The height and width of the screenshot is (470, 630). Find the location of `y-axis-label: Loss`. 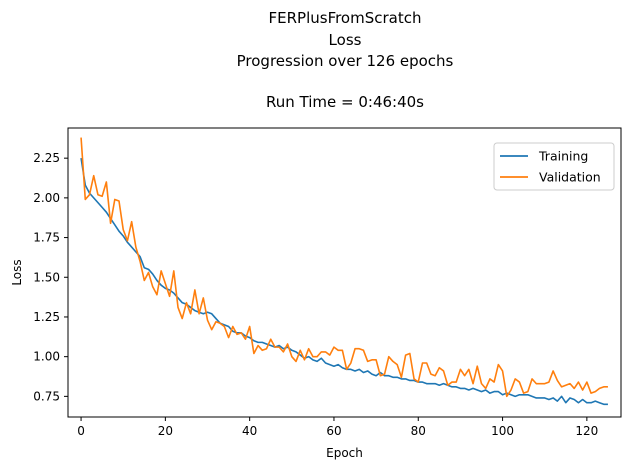

y-axis-label: Loss is located at coordinates (17, 272).